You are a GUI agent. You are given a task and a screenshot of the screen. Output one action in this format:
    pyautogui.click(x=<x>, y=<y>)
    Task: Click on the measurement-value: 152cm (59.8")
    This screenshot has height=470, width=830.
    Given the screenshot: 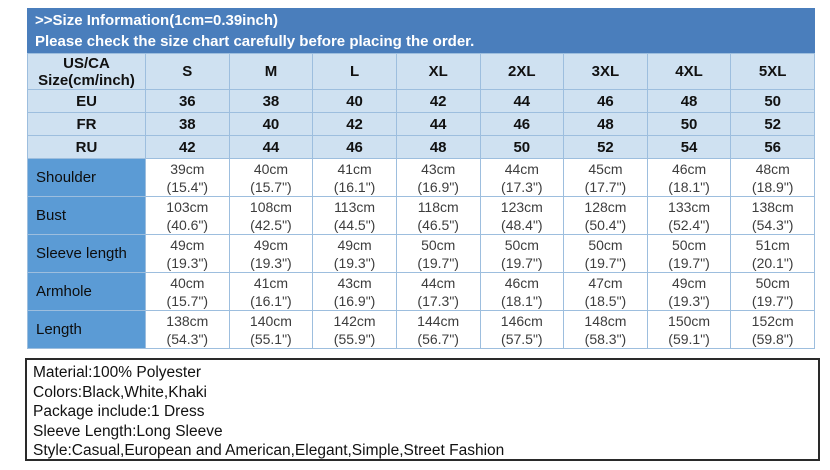 What is the action you would take?
    pyautogui.click(x=772, y=329)
    